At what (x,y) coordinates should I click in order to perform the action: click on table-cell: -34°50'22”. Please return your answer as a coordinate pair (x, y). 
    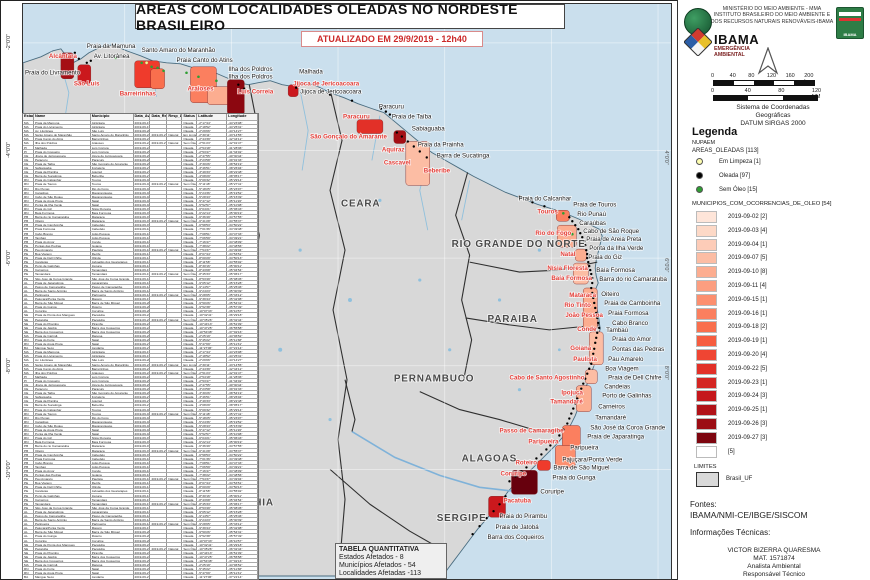
    Looking at the image, I should click on (242, 225).